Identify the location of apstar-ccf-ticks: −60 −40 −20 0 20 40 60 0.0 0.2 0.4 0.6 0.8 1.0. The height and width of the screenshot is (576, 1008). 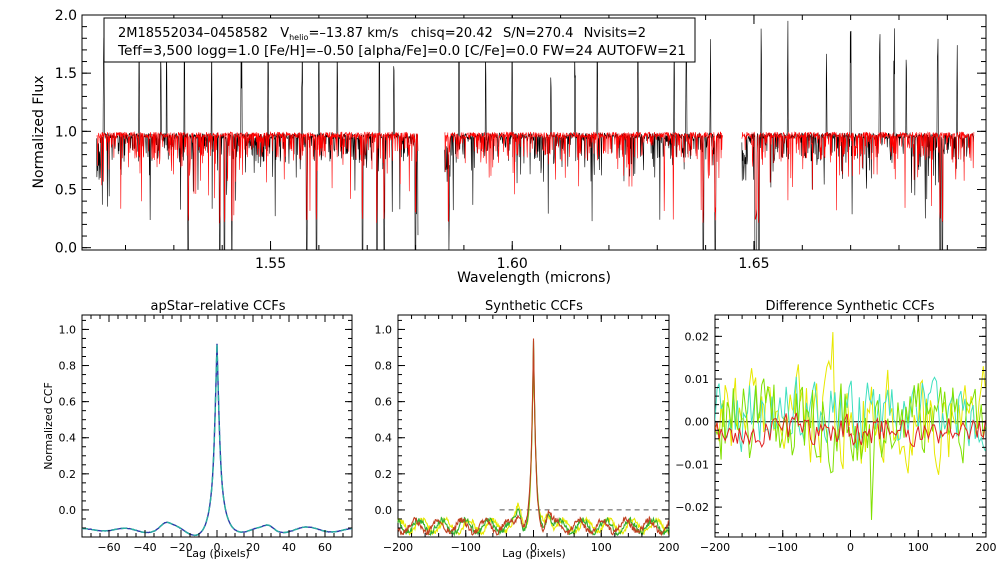
(206, 434).